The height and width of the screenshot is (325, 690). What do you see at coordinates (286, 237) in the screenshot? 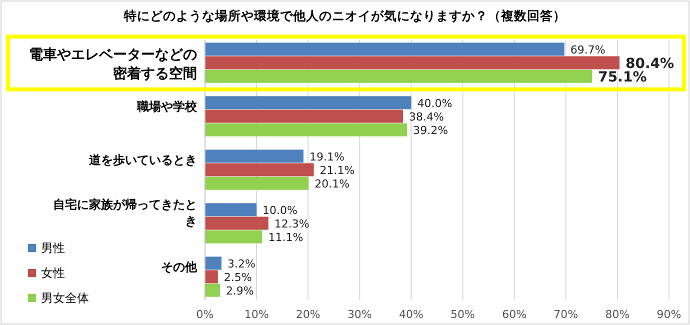
I see `data-label: 11.1%` at bounding box center [286, 237].